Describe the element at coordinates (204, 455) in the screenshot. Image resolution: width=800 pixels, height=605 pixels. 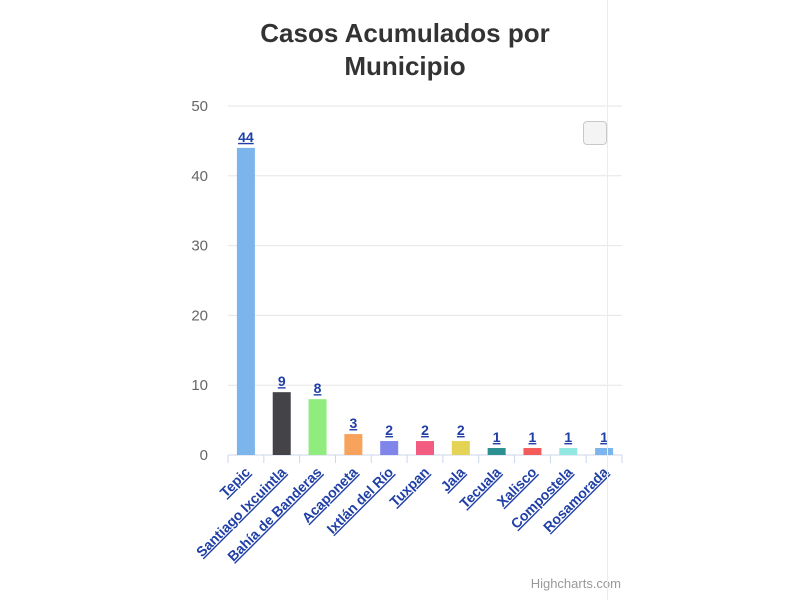
I see `y-tick-label: 0` at that location.